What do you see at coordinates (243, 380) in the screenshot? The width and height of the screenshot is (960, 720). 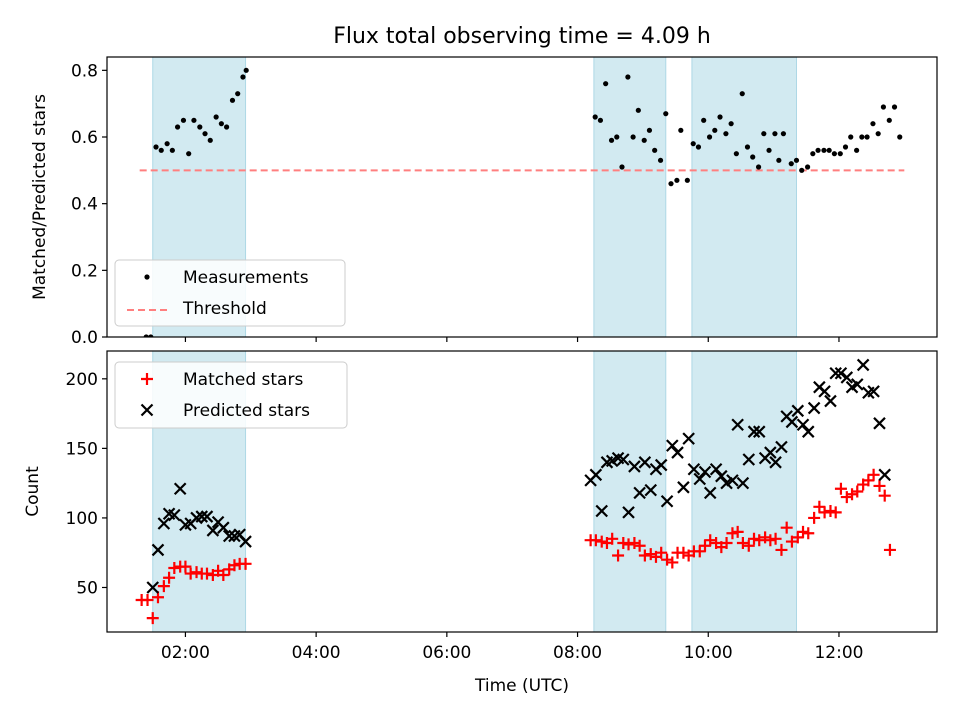 I see `legend-label: Matched stars` at bounding box center [243, 380].